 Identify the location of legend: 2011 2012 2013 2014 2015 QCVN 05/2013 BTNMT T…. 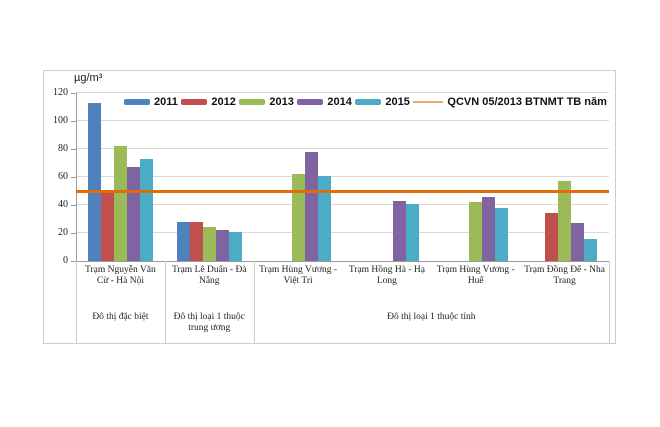
(365, 102).